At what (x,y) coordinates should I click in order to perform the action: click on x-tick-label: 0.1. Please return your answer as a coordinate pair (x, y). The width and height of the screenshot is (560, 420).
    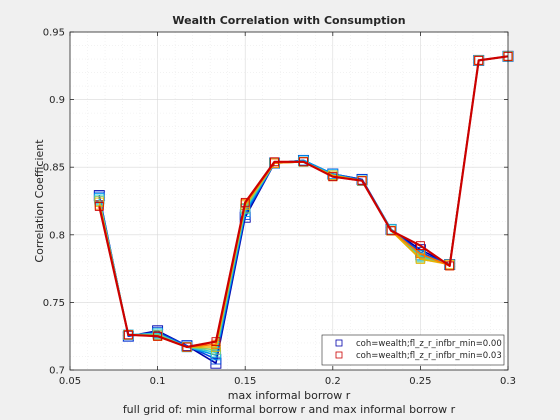
    Looking at the image, I should click on (158, 381).